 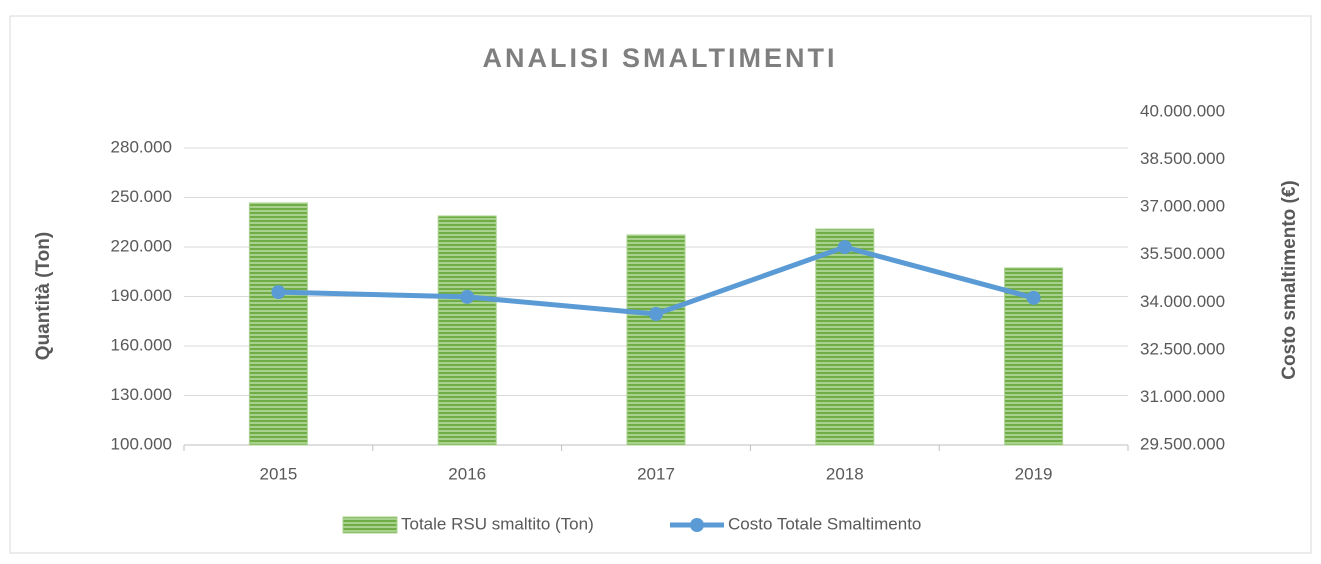 What do you see at coordinates (467, 473) in the screenshot?
I see `x-tick-label: 2016` at bounding box center [467, 473].